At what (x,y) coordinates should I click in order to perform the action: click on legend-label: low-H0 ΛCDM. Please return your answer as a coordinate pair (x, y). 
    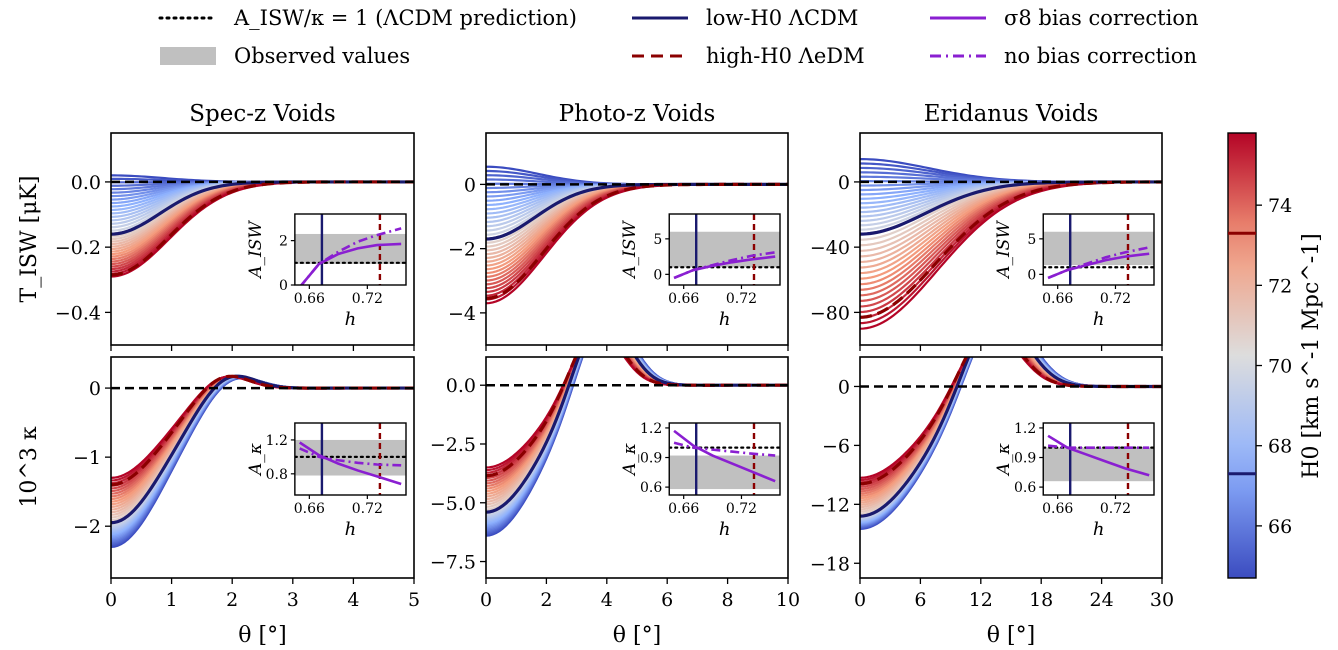
    Looking at the image, I should click on (782, 18).